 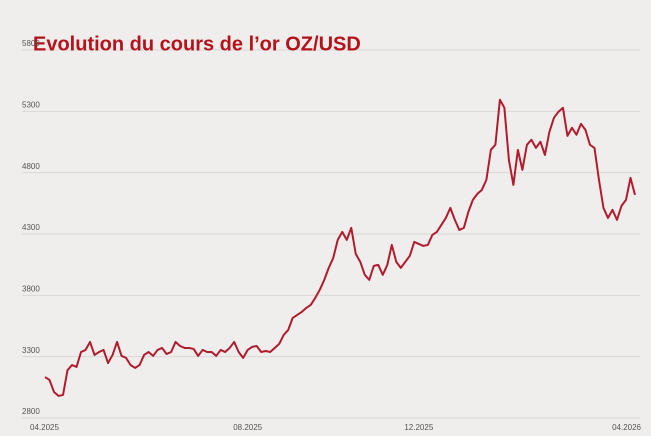 I want to click on x-tick-label: 12.2025, so click(x=418, y=427).